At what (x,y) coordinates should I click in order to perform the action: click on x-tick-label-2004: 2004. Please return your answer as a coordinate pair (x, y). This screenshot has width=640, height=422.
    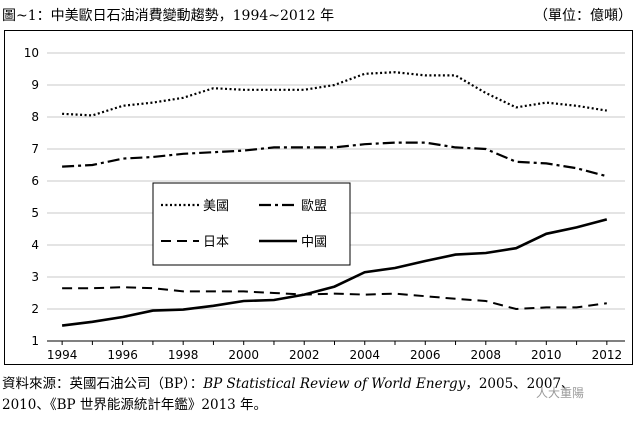
    Looking at the image, I should click on (364, 355).